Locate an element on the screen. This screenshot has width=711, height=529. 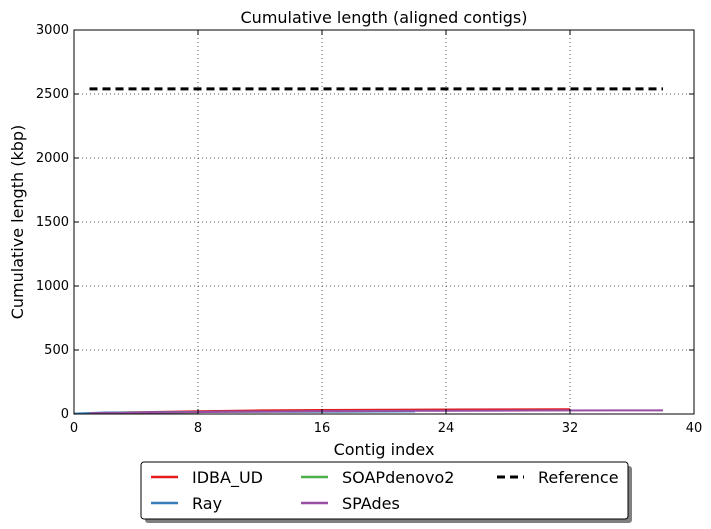
legend-label-reference: Reference is located at coordinates (578, 477).